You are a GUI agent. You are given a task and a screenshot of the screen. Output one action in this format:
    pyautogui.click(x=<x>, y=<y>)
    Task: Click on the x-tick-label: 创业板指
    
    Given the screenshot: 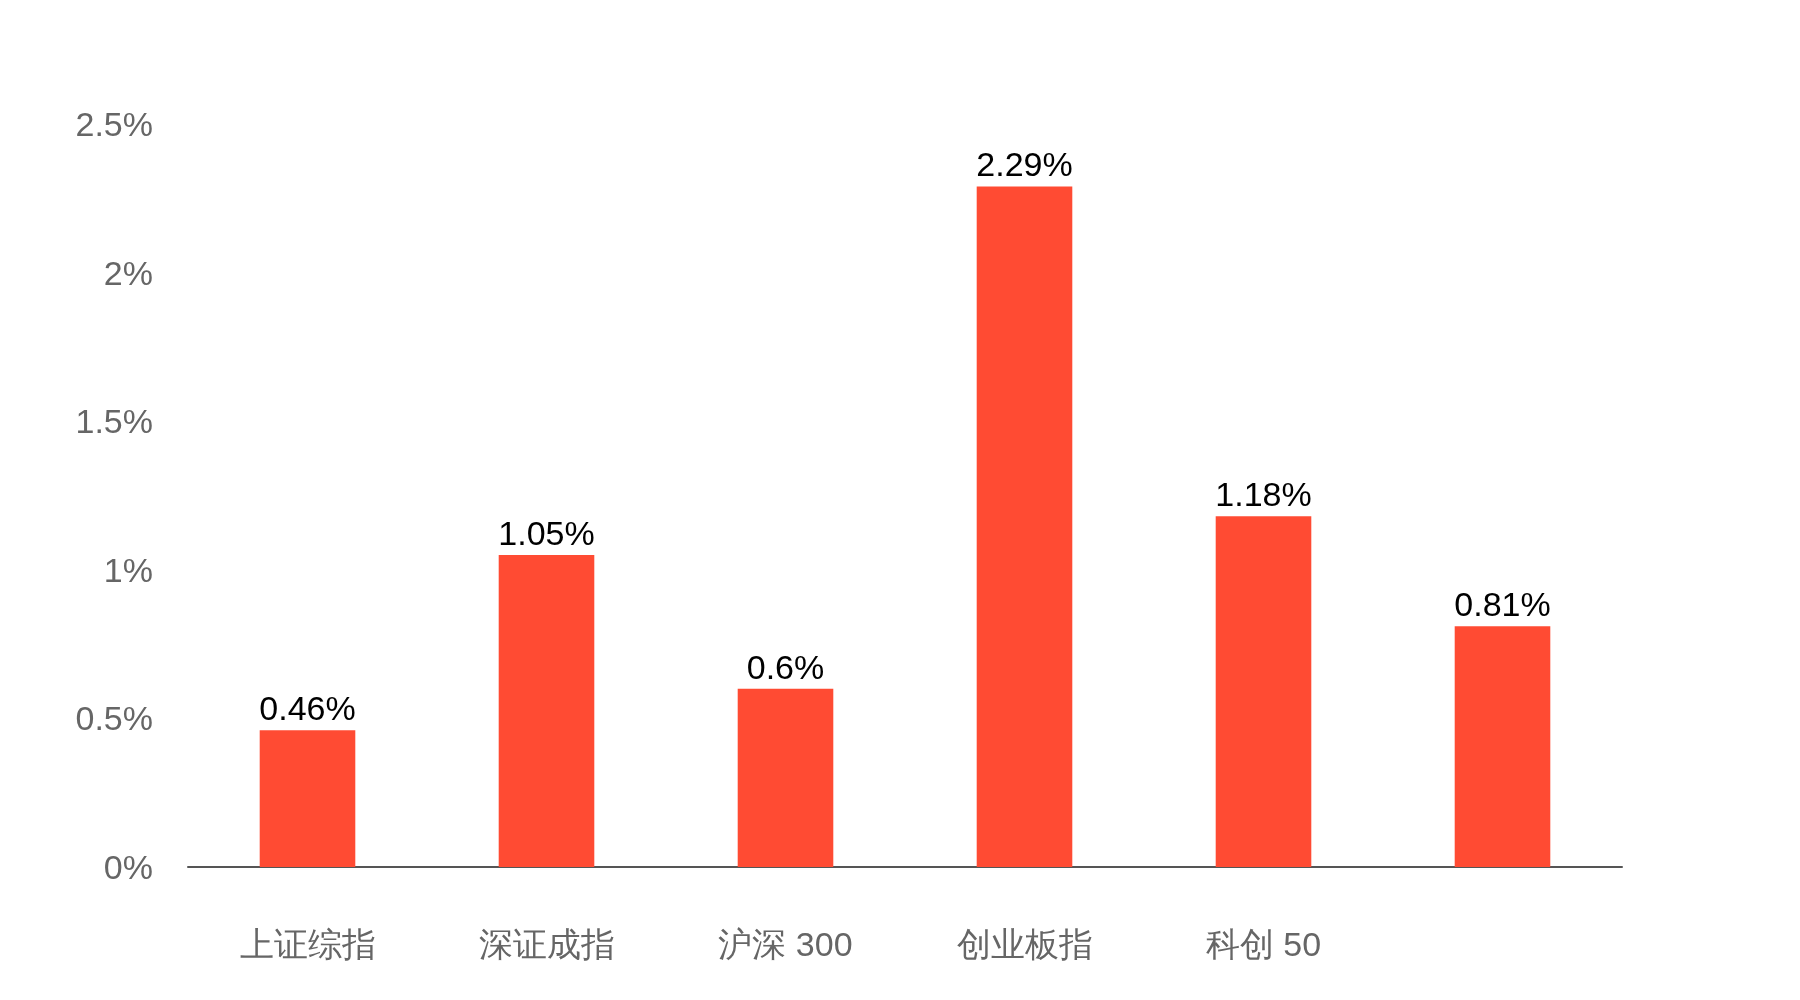 What is the action you would take?
    pyautogui.click(x=1024, y=944)
    